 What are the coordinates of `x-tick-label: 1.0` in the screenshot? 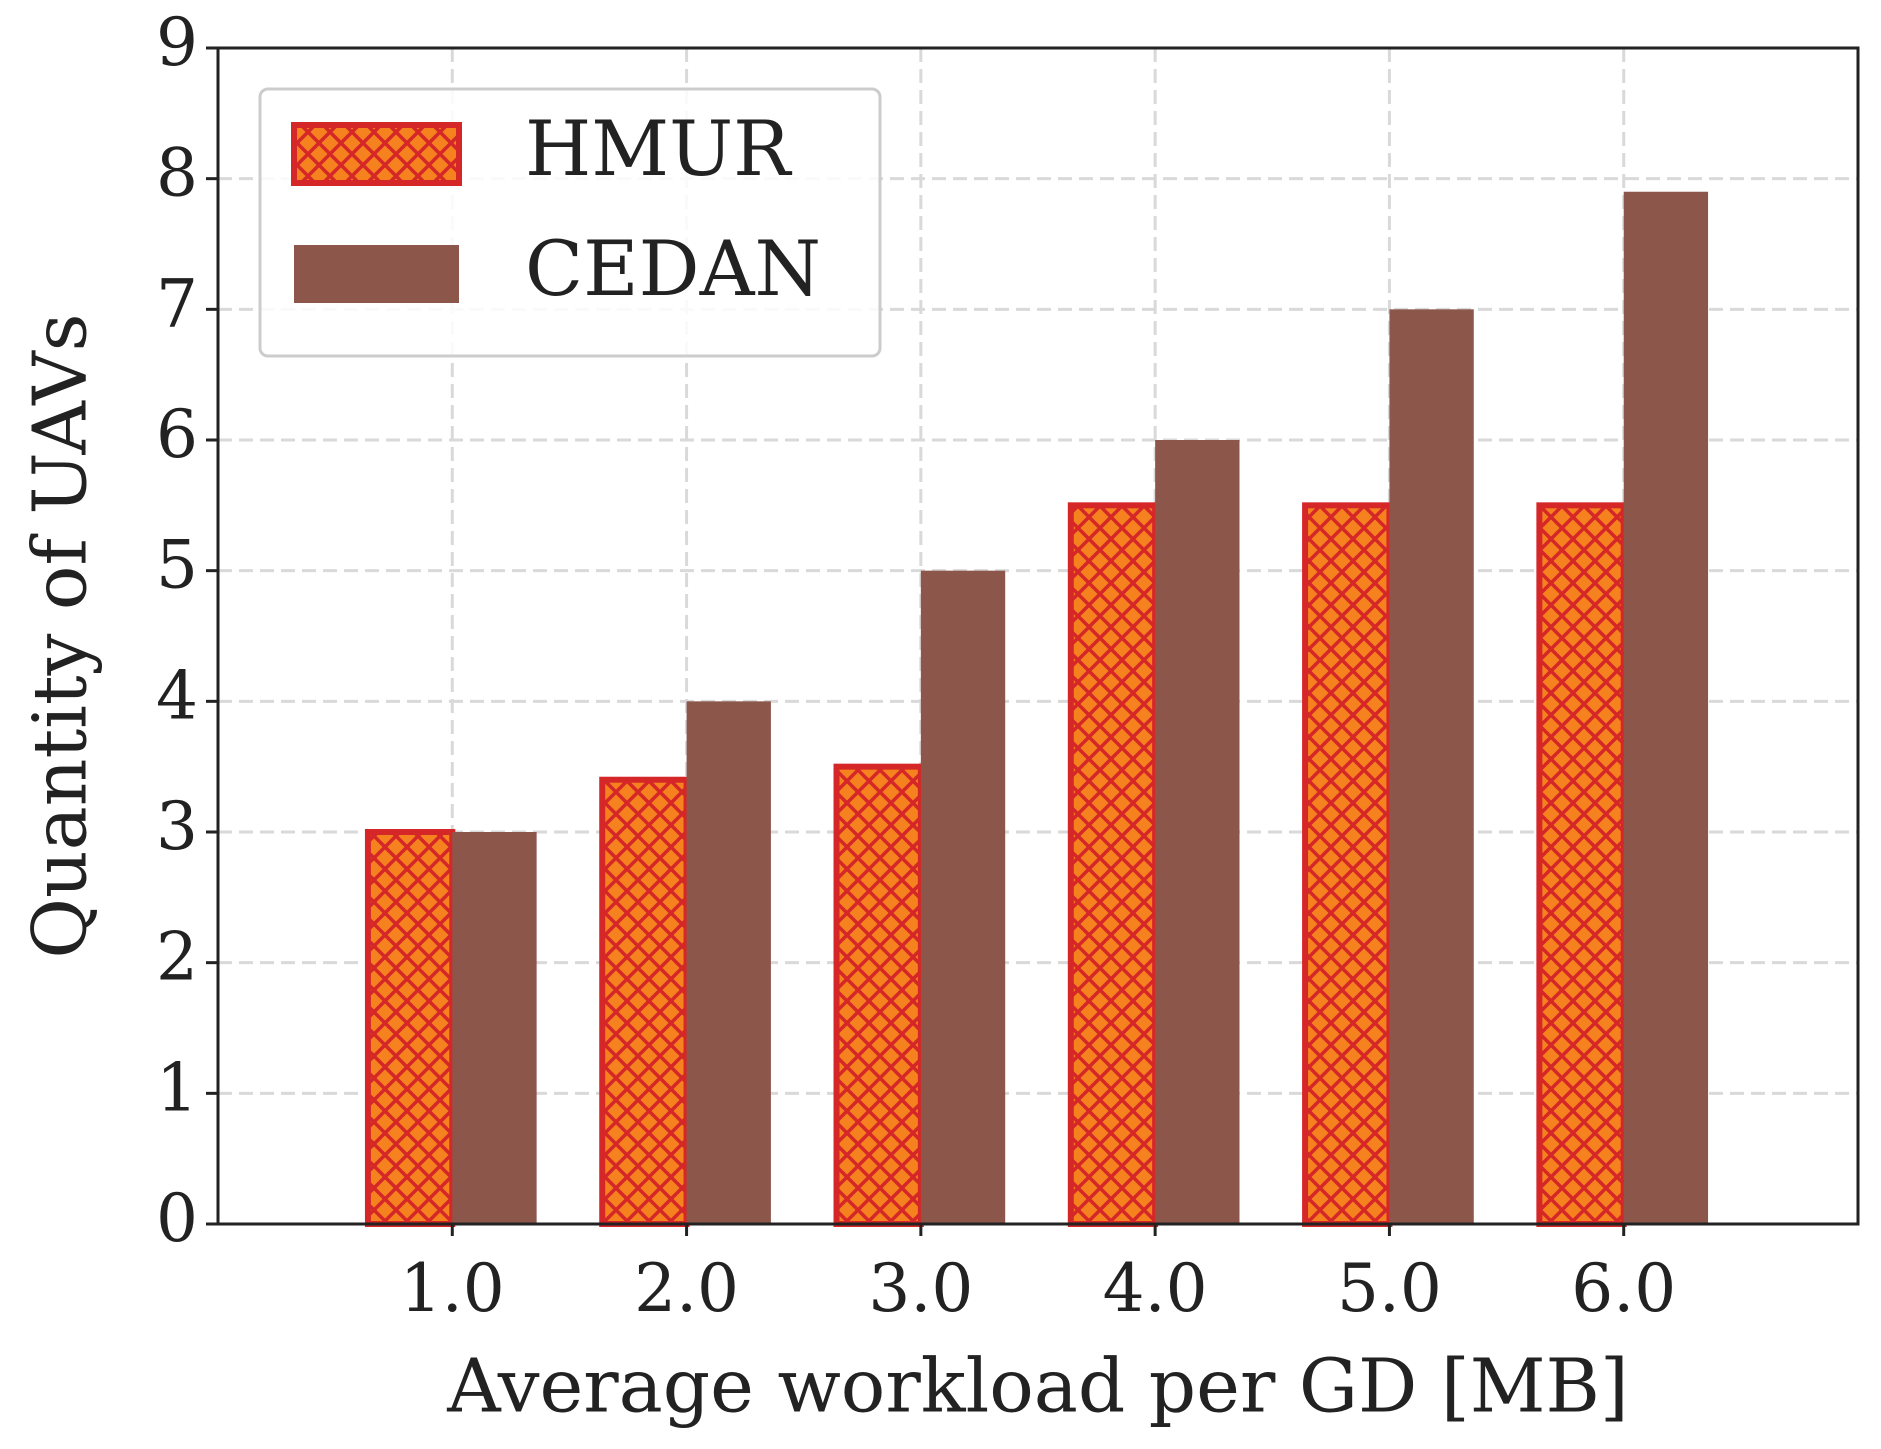 It's located at (452, 1288).